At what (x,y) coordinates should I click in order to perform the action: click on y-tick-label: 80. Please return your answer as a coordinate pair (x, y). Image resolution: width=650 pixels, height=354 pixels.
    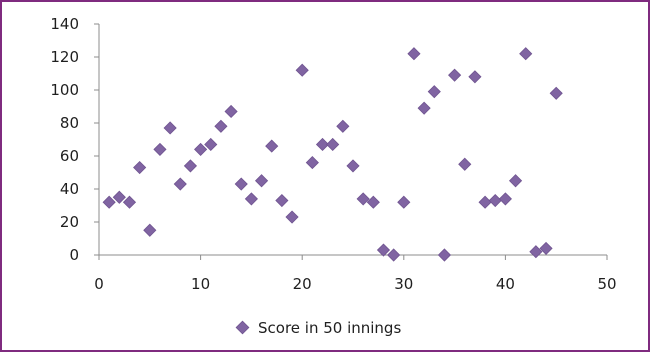
    Looking at the image, I should click on (69, 123).